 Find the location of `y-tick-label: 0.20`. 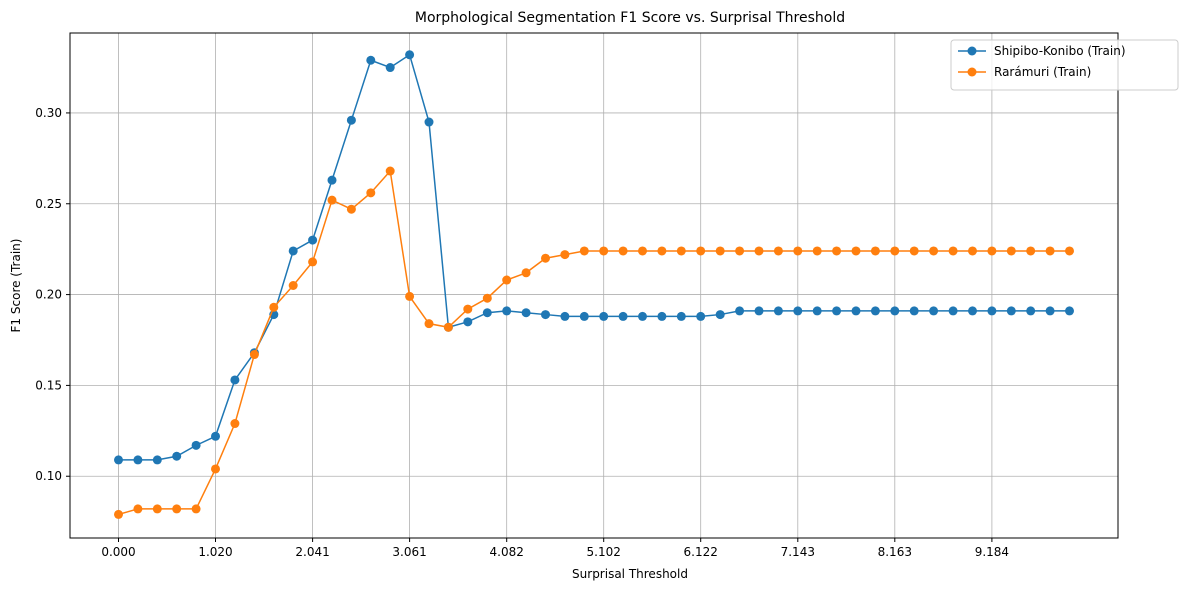

y-tick-label: 0.20 is located at coordinates (48, 295).